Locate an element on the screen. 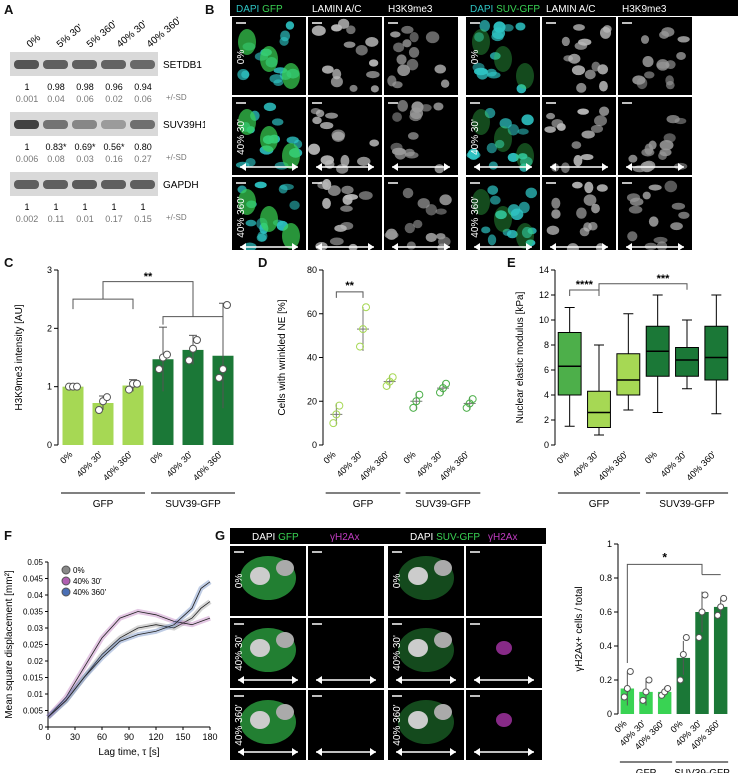  box is located at coordinates (599, 409).